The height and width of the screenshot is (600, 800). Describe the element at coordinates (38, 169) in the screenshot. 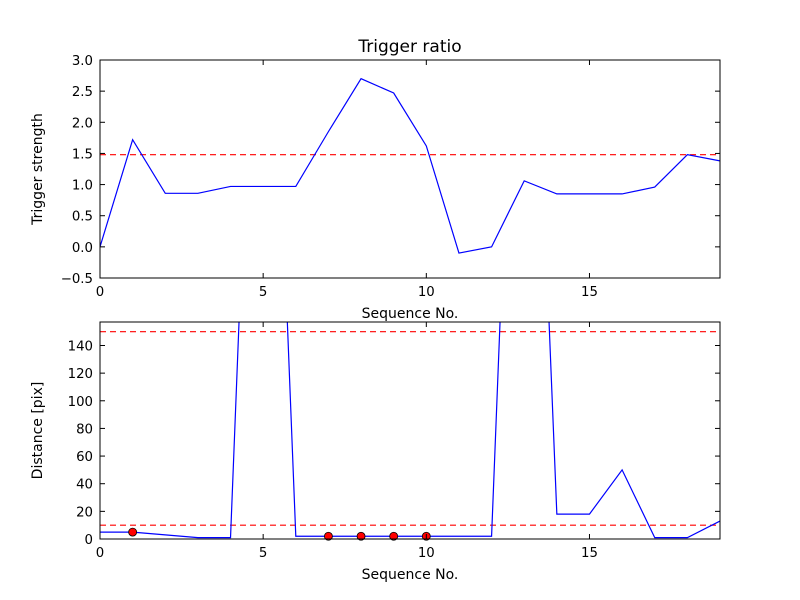

I see `y-axis-label: Trigger strength` at that location.